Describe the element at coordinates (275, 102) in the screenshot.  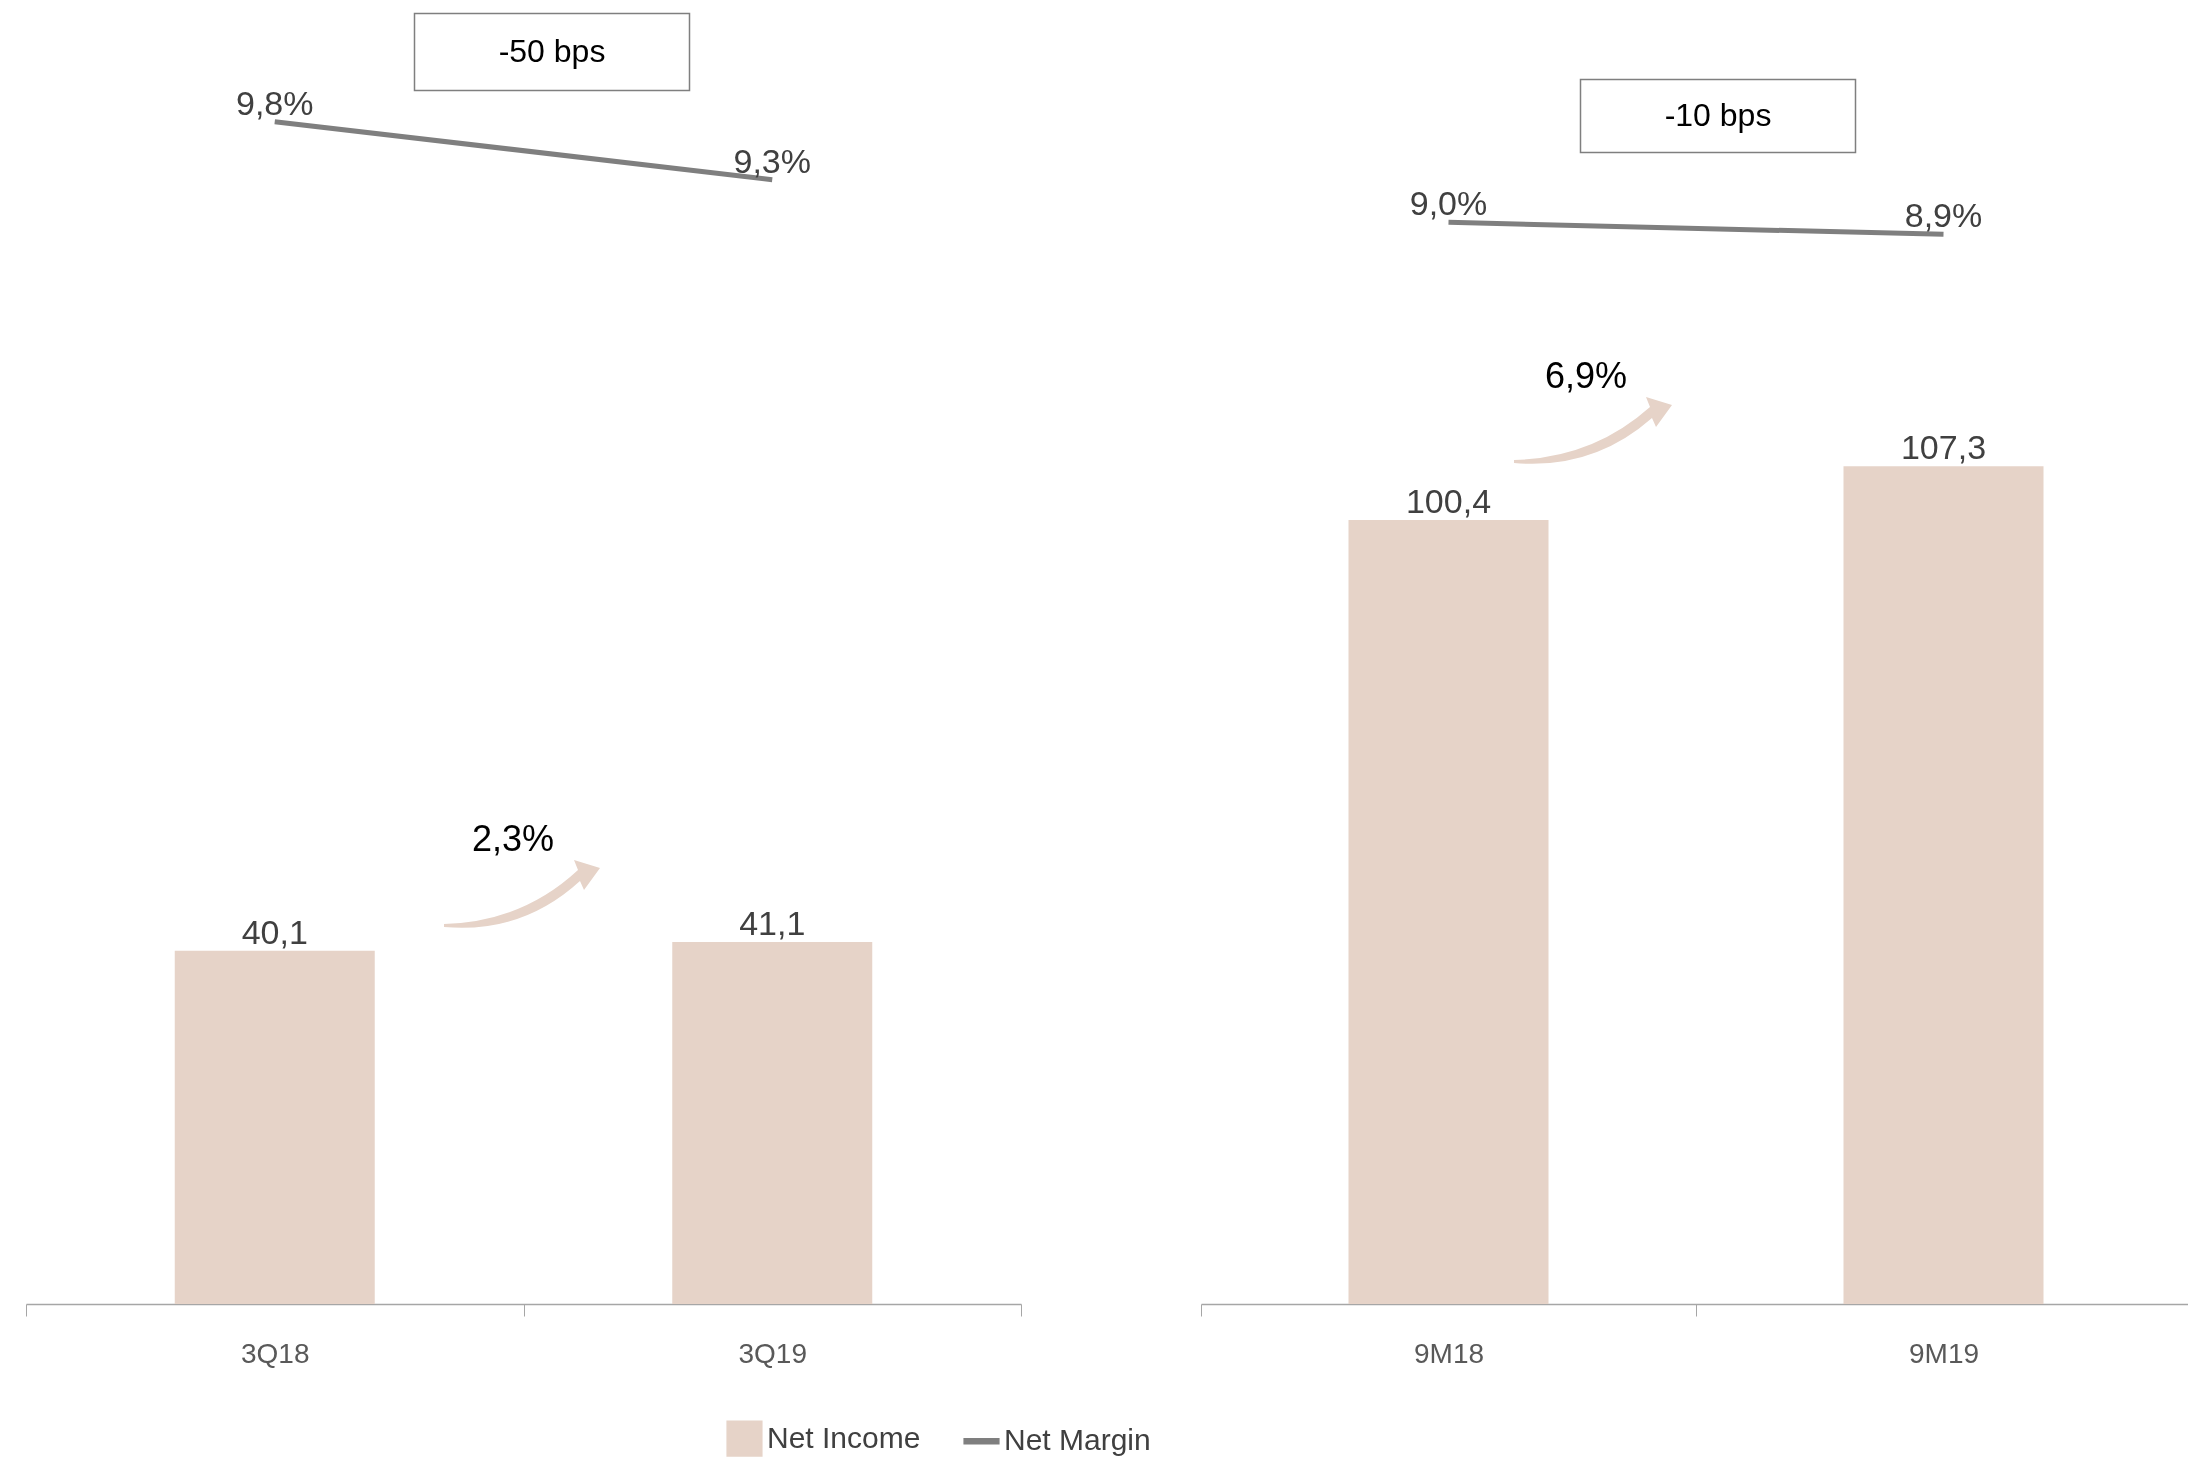
I see `data-label: 9,8%` at that location.